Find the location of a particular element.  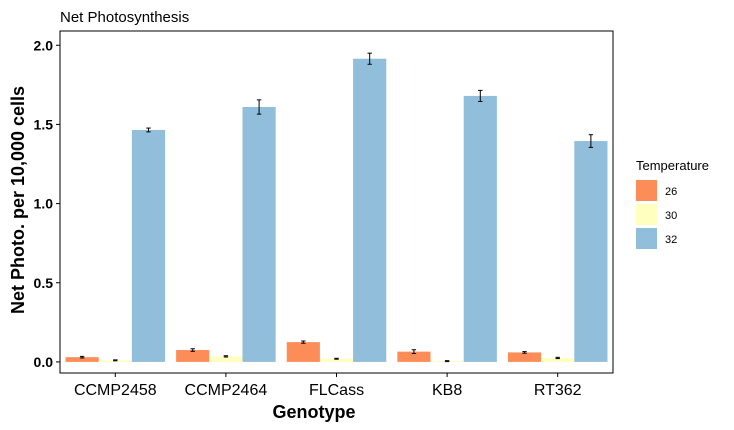

legend: 26 30 32 is located at coordinates (656, 214).